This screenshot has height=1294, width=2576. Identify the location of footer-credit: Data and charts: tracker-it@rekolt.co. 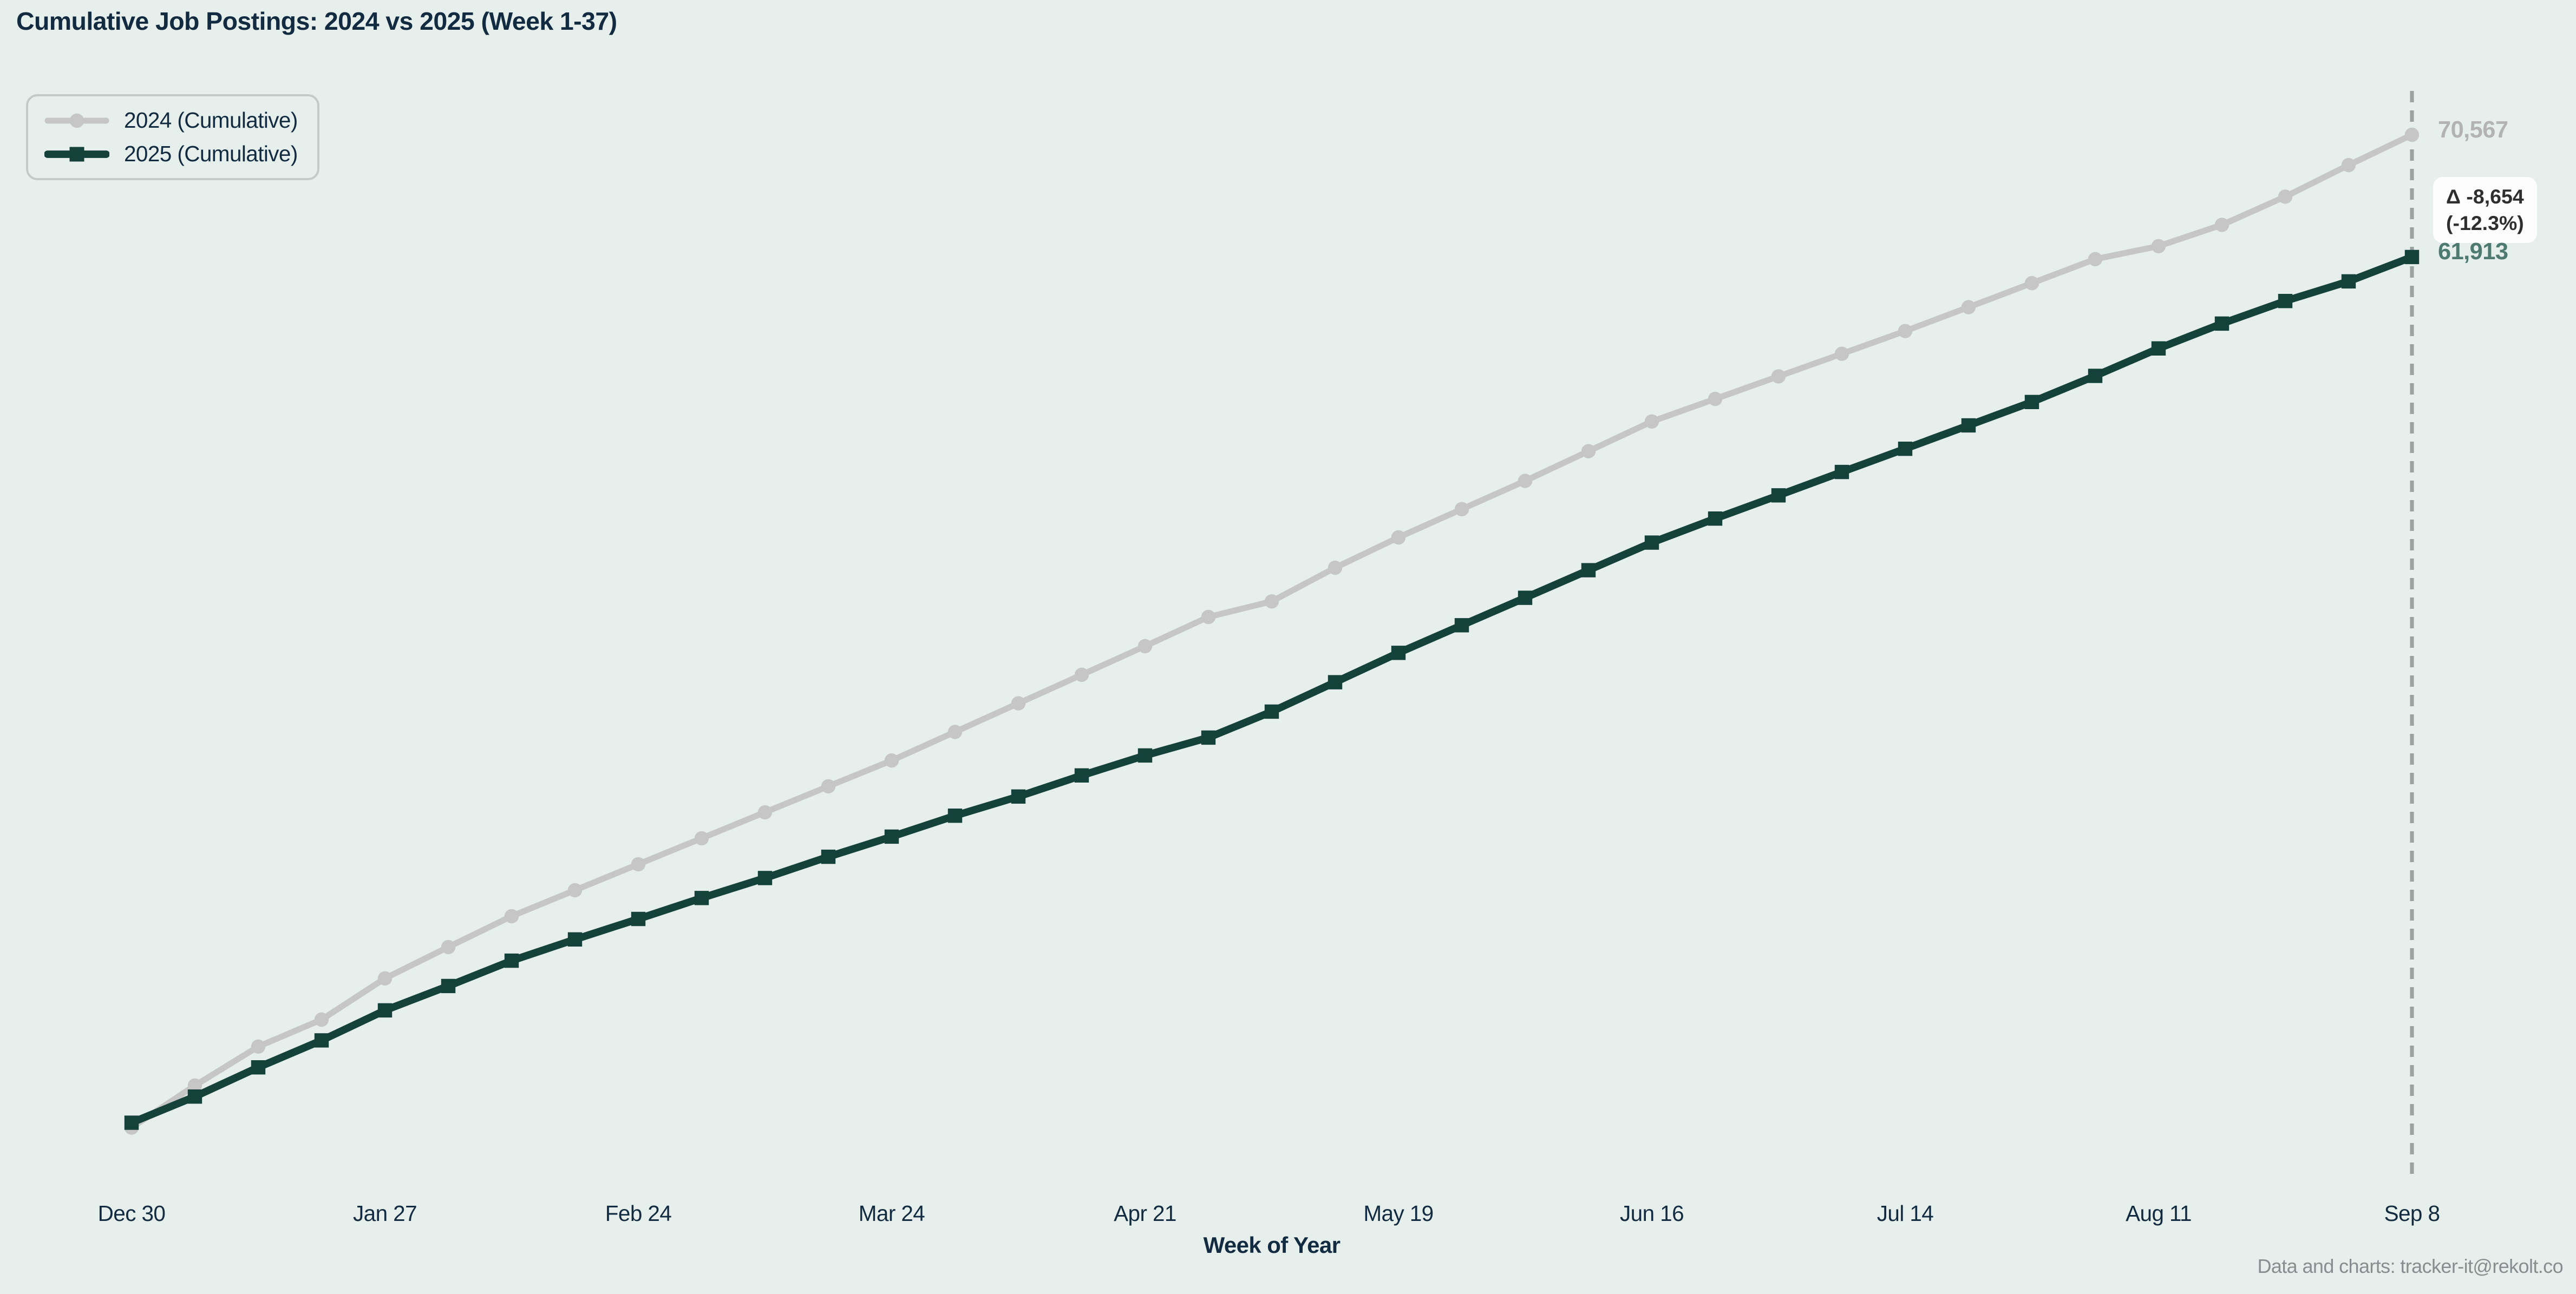
(2410, 1266).